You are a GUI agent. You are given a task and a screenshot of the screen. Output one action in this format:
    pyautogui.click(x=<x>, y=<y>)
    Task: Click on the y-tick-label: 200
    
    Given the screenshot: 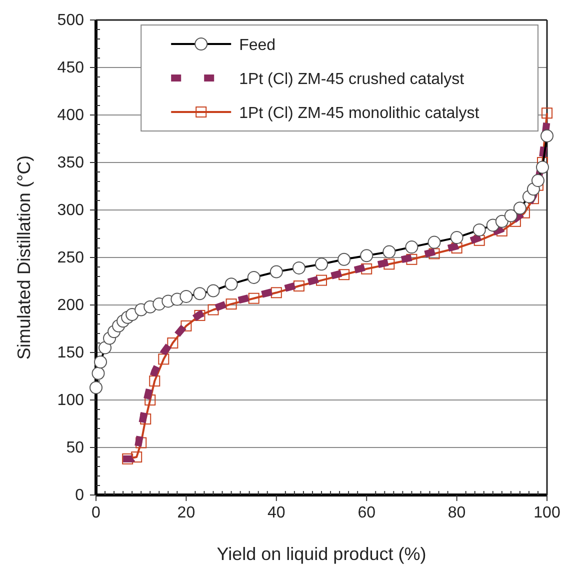 What is the action you would take?
    pyautogui.click(x=70, y=305)
    